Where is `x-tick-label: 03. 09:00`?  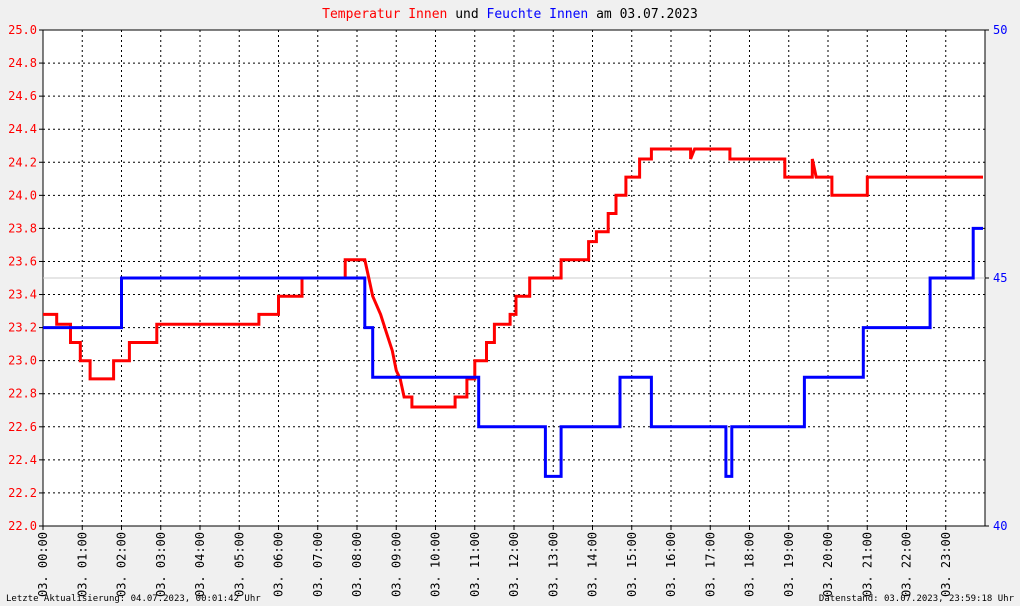 x-tick-label: 03. 09:00 is located at coordinates (396, 564).